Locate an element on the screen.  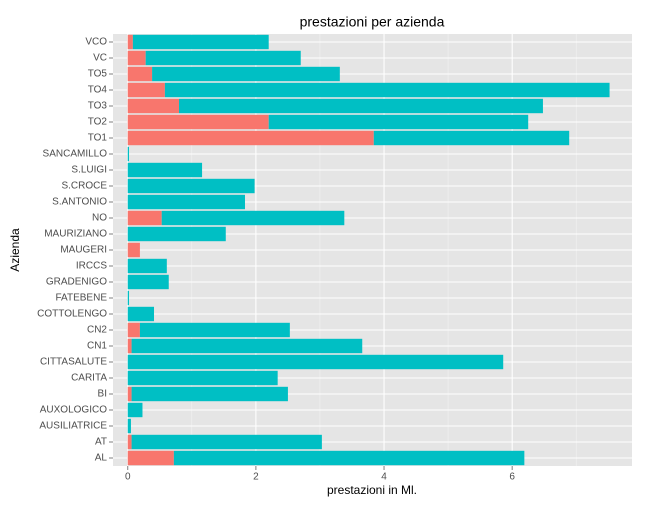
y-tick-label: MAUGERI is located at coordinates (83, 250).